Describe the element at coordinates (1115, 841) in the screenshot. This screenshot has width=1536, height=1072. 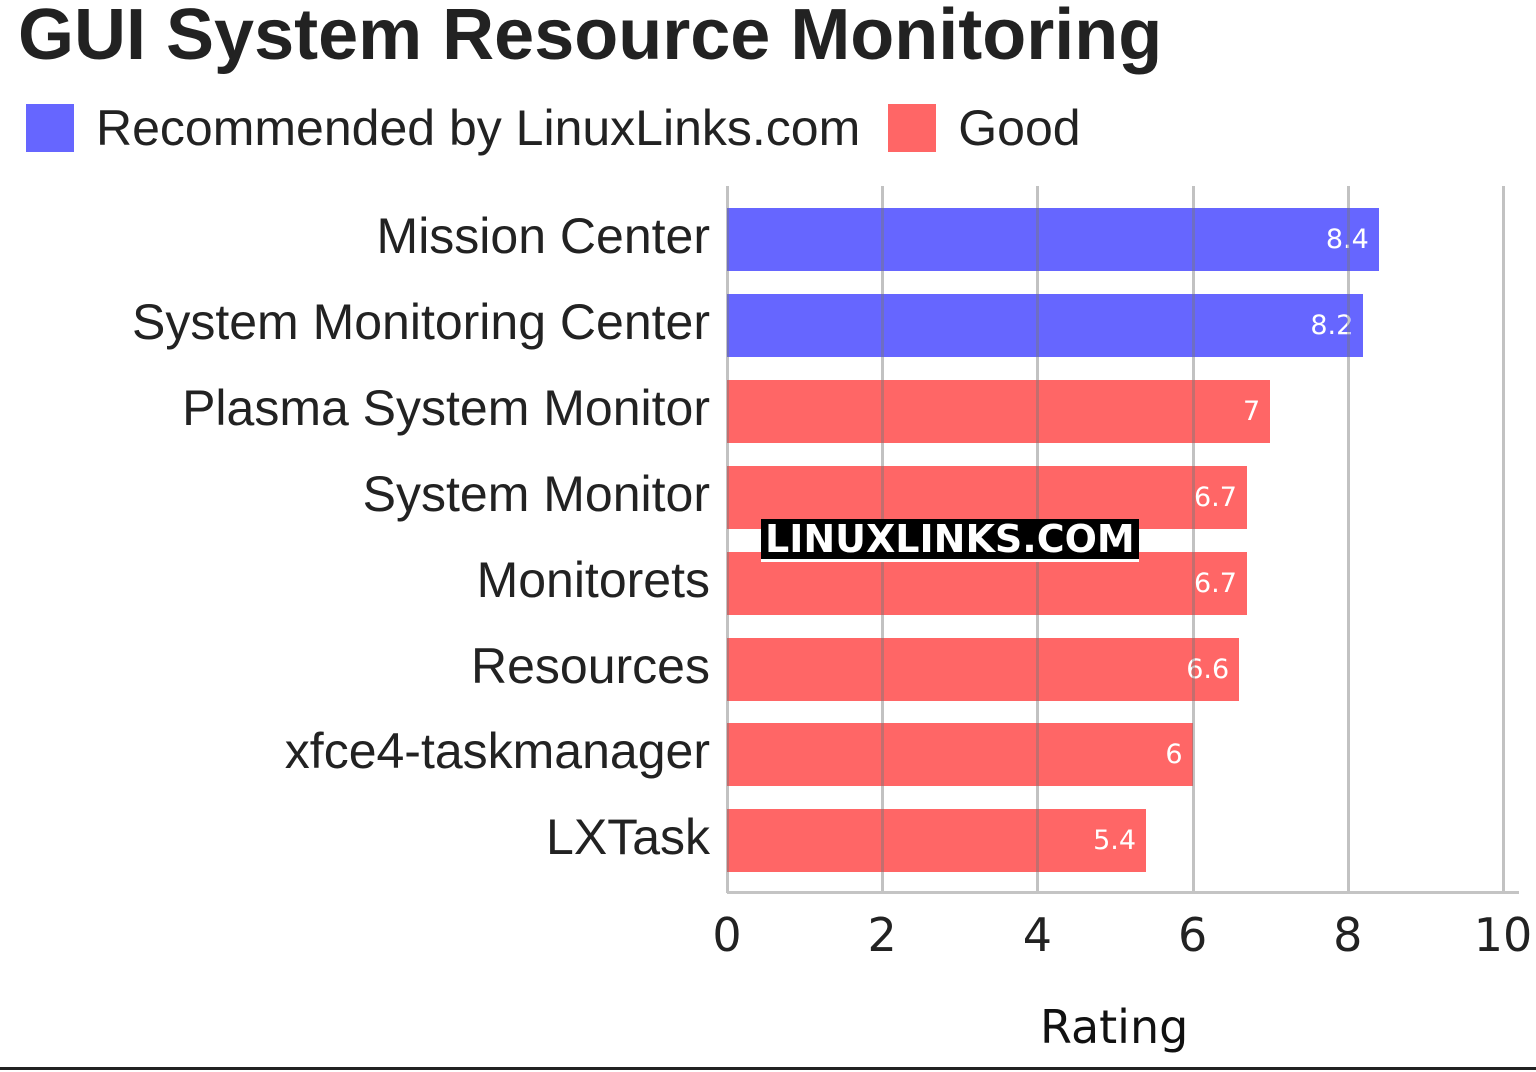
I see `bar-value-label: 5.4` at that location.